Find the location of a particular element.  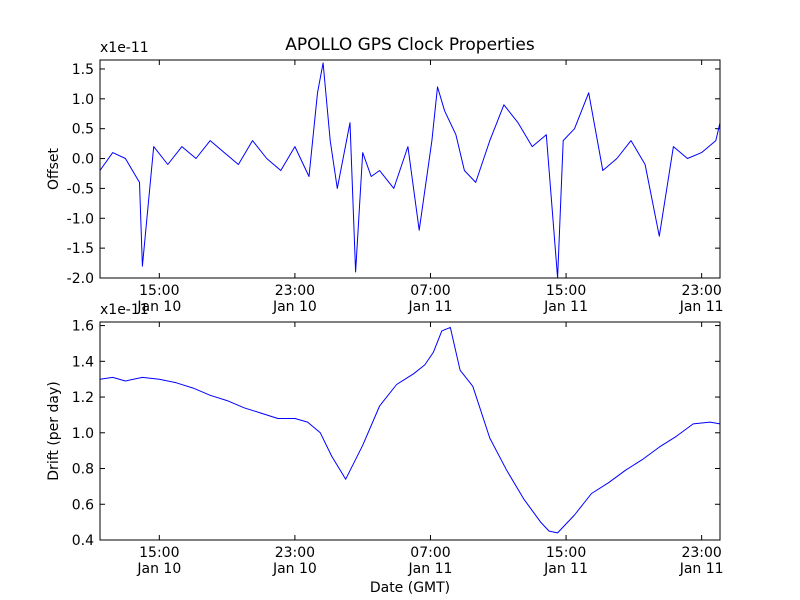

y-tick-label: 0.5 is located at coordinates (83, 130).